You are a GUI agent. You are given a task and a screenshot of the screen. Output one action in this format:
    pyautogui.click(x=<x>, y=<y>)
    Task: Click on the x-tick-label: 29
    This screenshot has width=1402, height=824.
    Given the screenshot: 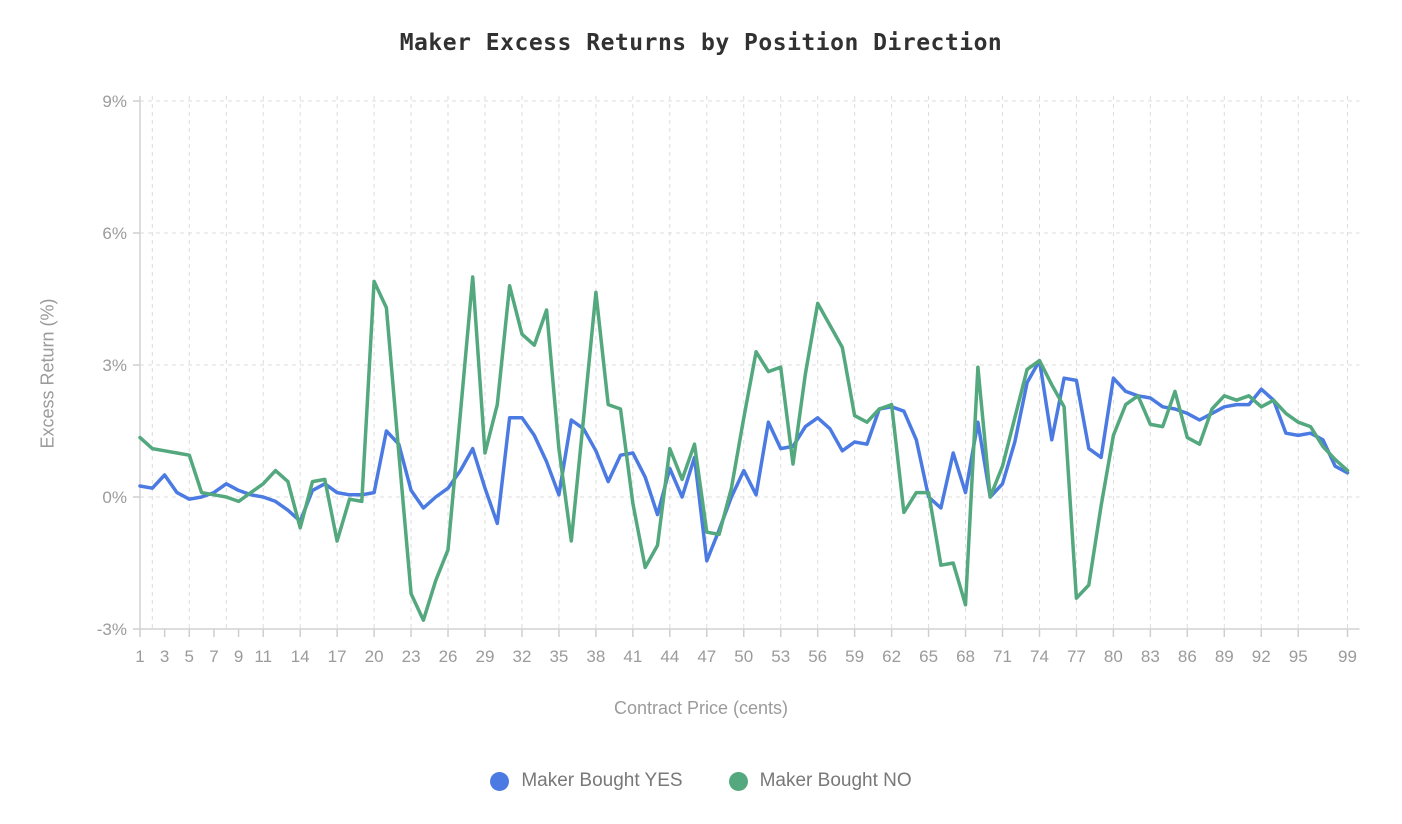 What is the action you would take?
    pyautogui.click(x=485, y=656)
    